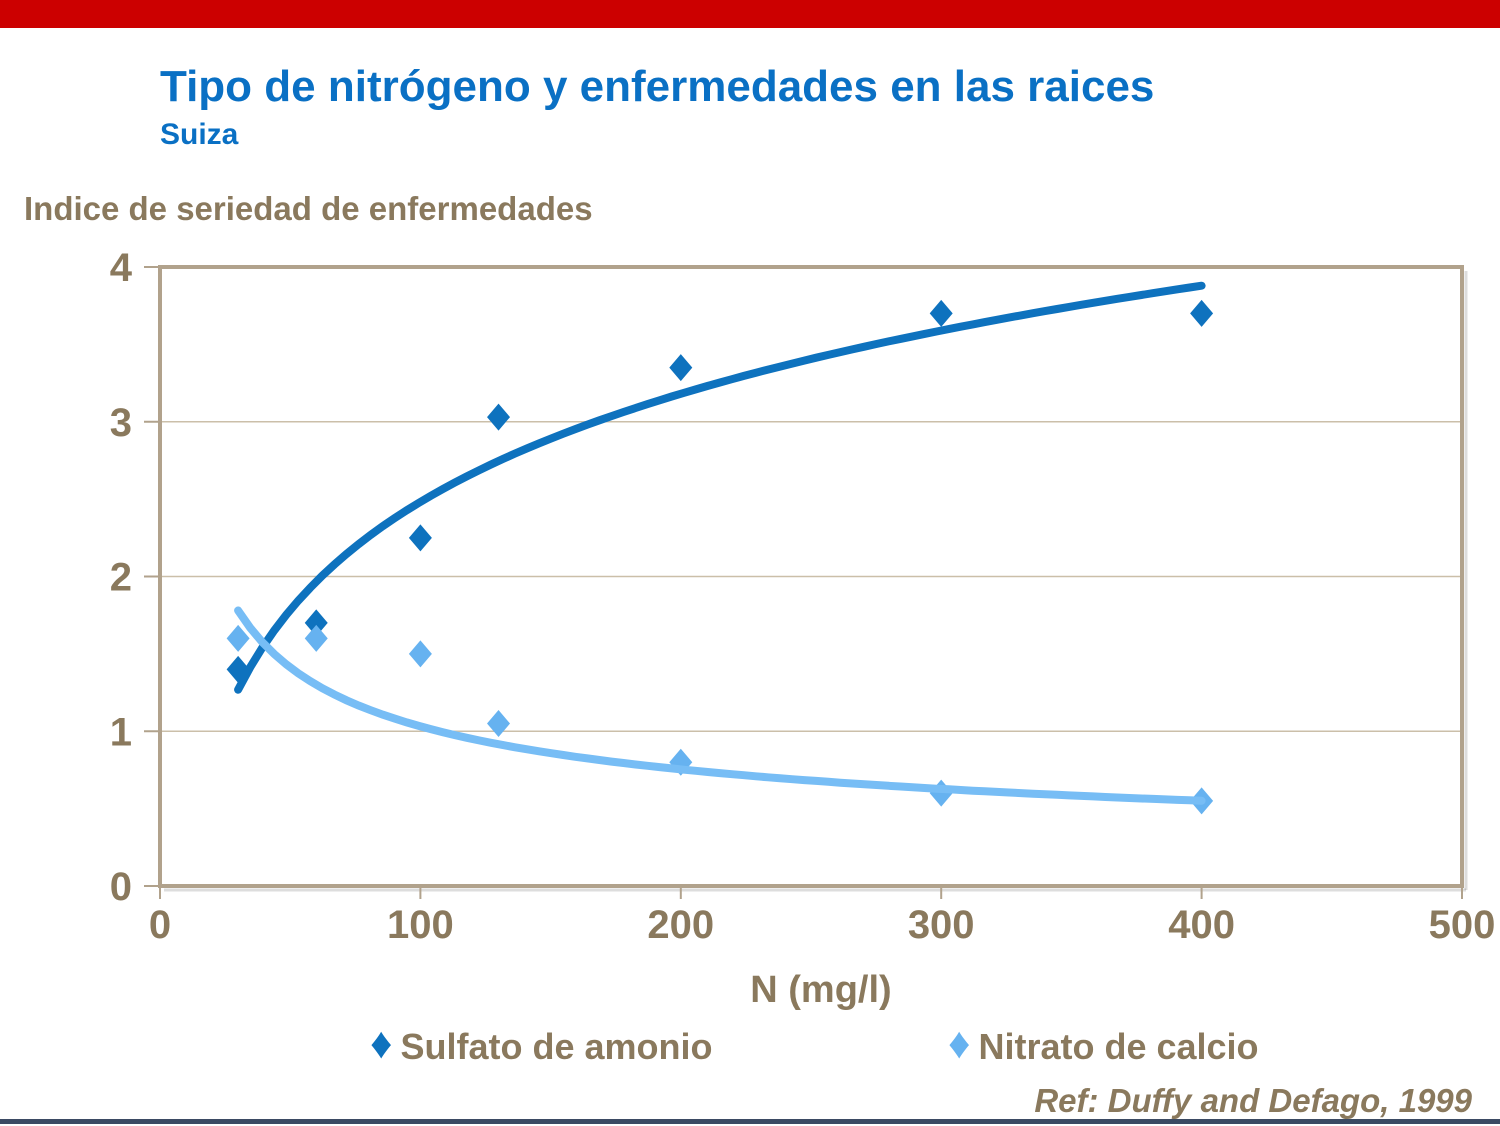  I want to click on bottom-border-line, so click(750, 1121).